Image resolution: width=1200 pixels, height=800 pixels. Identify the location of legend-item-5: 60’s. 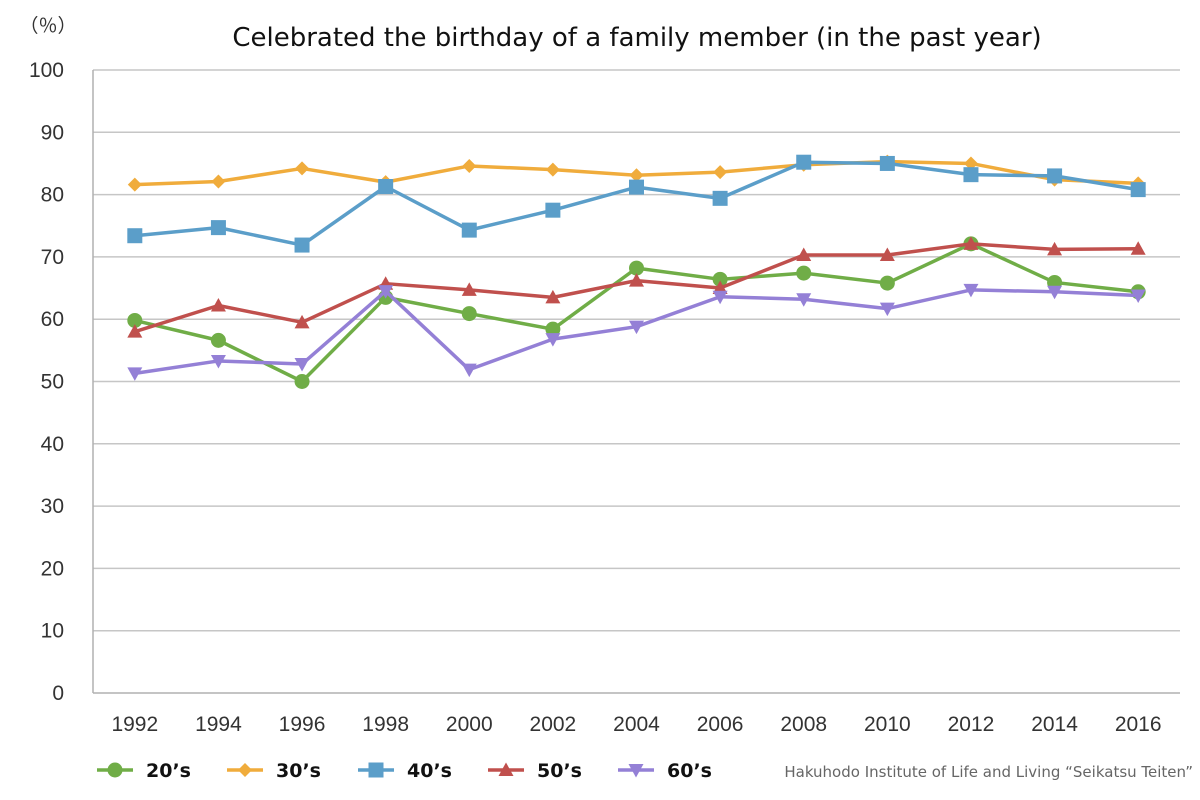
(665, 771).